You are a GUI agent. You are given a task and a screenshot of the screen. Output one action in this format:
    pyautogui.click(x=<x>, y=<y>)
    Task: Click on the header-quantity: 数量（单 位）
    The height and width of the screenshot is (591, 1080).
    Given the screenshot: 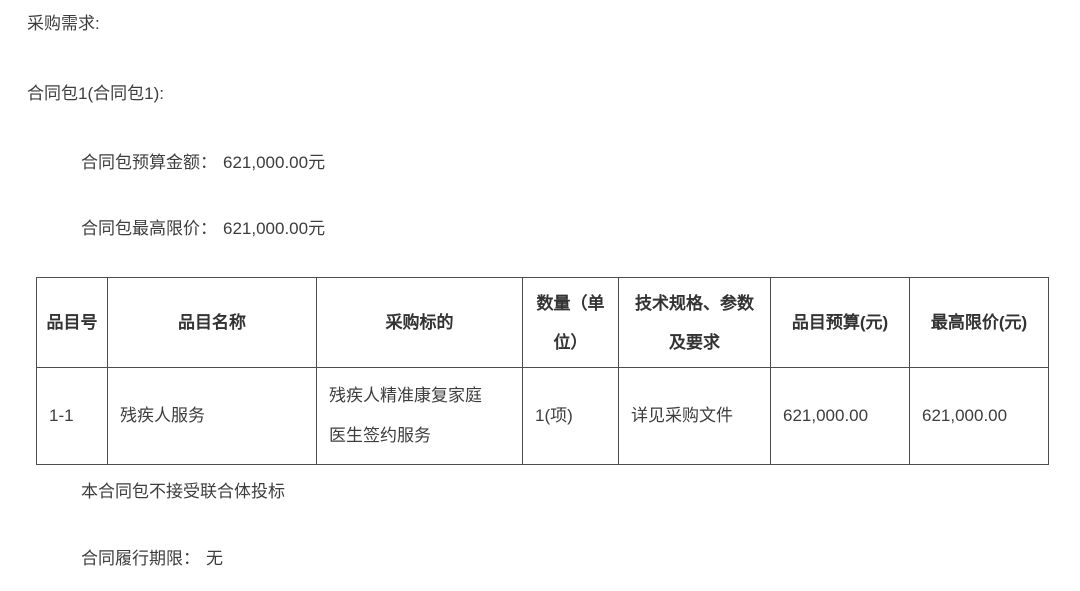 What is the action you would take?
    pyautogui.click(x=570, y=322)
    